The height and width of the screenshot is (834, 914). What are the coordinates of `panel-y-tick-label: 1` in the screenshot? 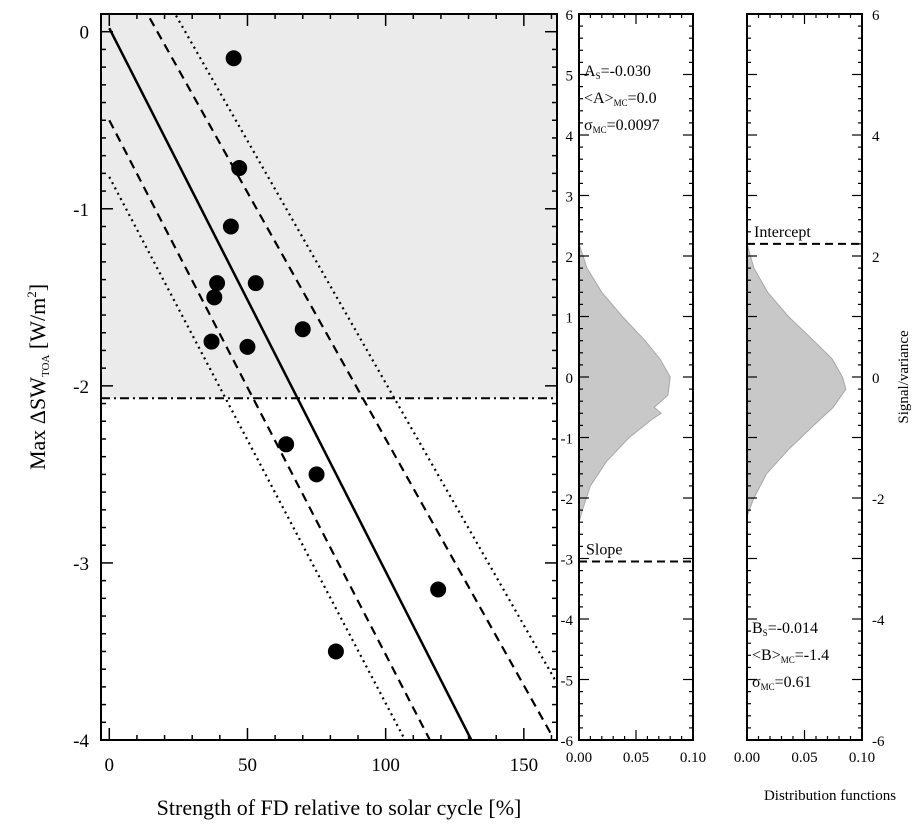 It's located at (570, 319).